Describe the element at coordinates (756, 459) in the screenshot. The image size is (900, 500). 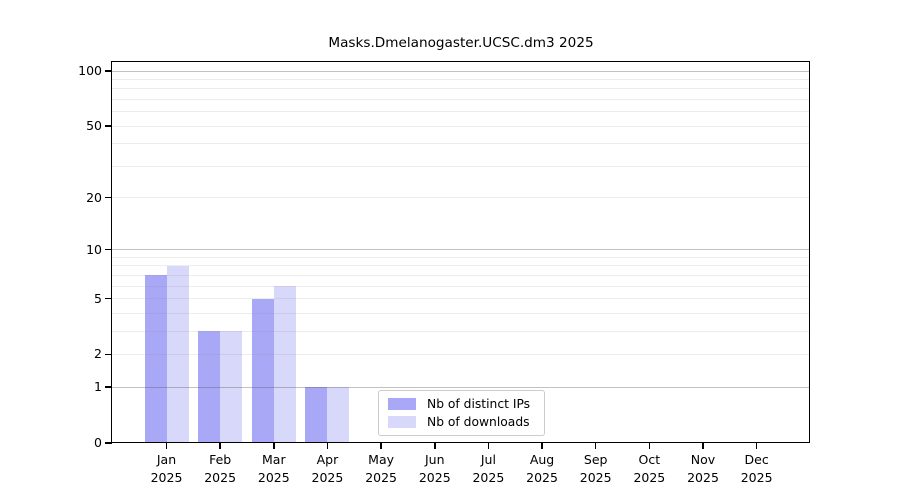
I see `x-tick-label-line: Dec` at that location.